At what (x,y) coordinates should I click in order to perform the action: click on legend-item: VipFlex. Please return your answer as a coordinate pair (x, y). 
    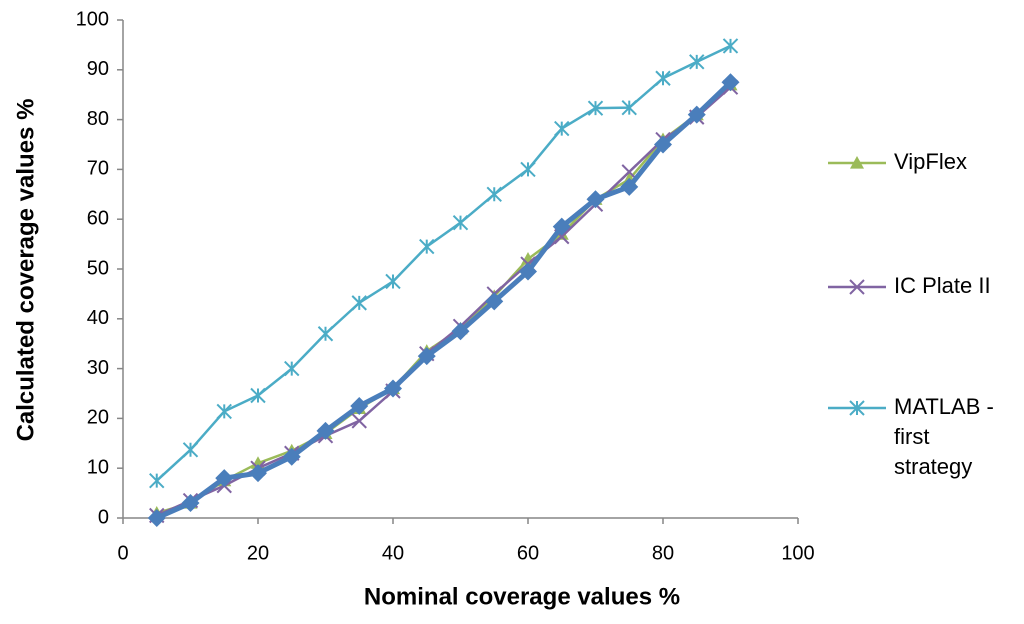
    Looking at the image, I should click on (916, 162).